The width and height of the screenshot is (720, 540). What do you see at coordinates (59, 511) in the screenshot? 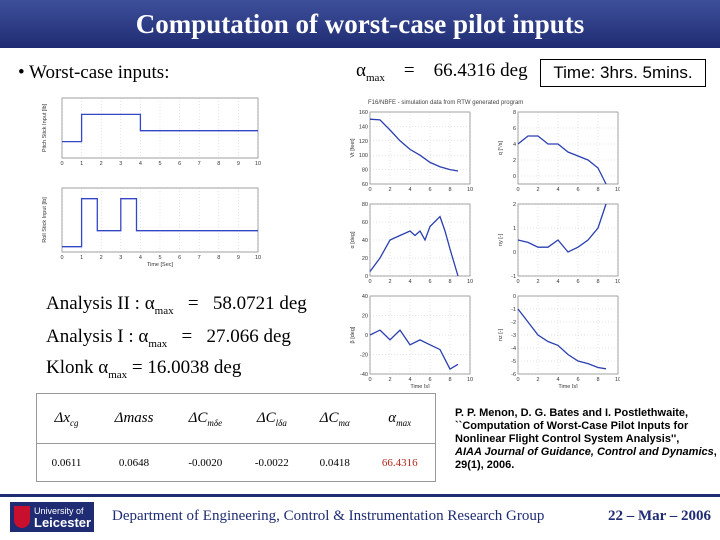
I see `logo-line1: University of` at bounding box center [59, 511].